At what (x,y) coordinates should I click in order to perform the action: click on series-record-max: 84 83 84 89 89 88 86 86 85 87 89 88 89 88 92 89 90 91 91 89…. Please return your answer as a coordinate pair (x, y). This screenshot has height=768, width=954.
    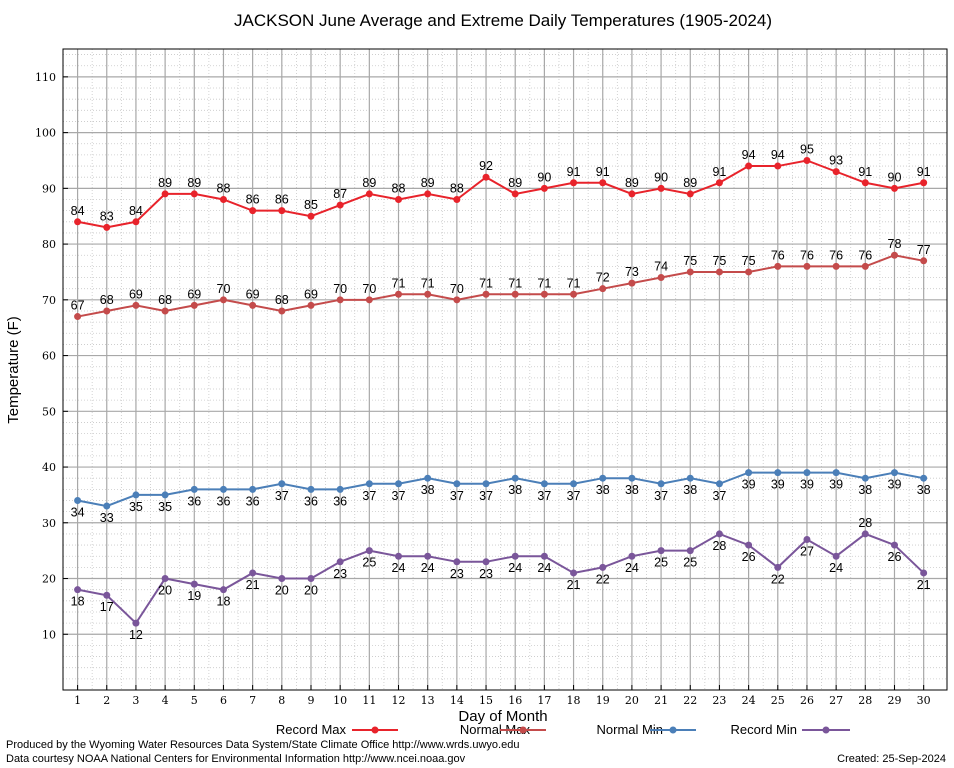
    Looking at the image, I should click on (501, 186).